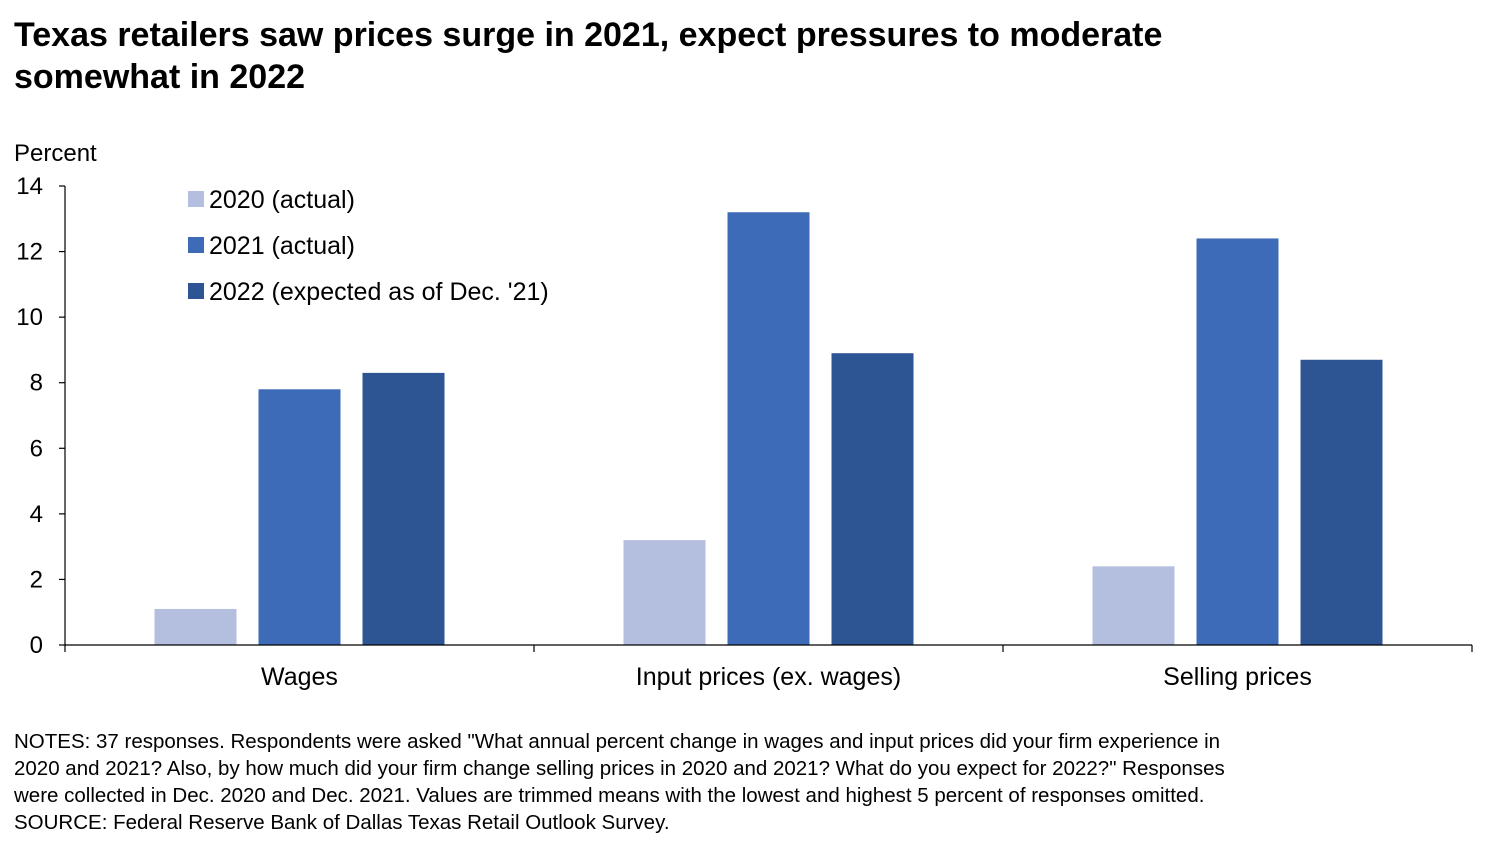 Image resolution: width=1494 pixels, height=846 pixels. What do you see at coordinates (36, 579) in the screenshot?
I see `y-tick-label: 2` at bounding box center [36, 579].